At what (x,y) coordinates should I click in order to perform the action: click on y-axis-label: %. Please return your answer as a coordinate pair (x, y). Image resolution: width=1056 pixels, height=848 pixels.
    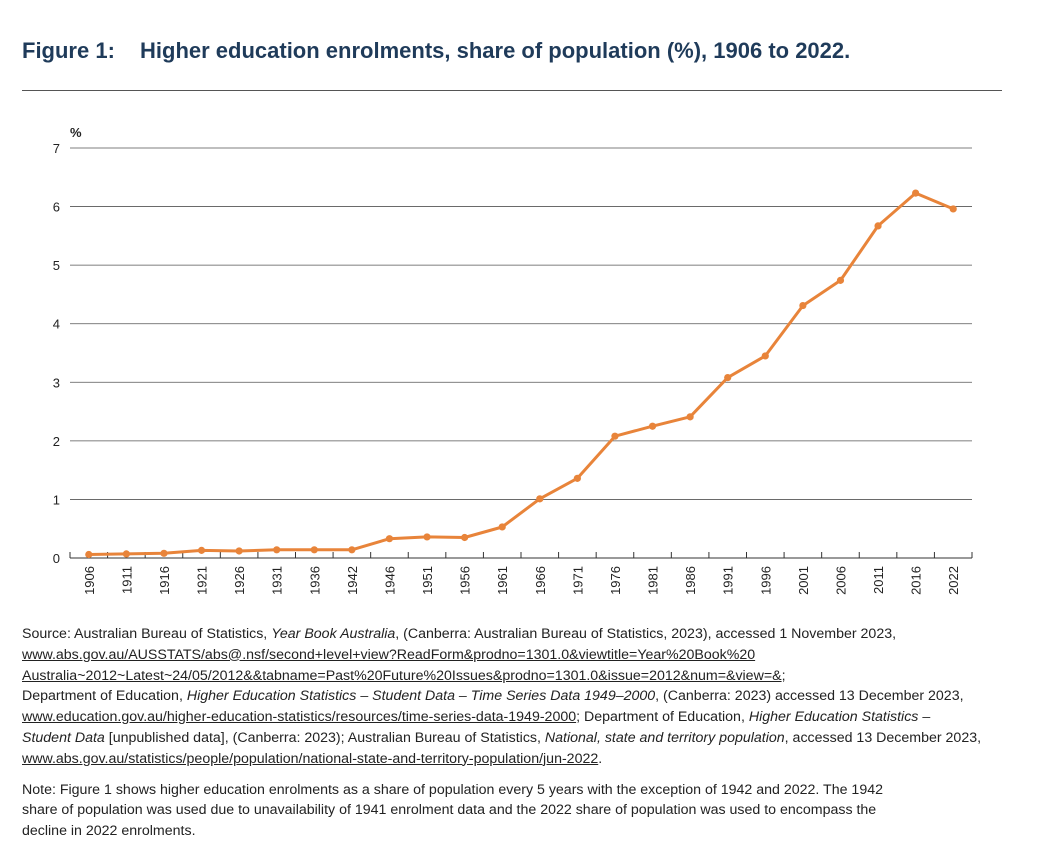
    Looking at the image, I should click on (76, 132).